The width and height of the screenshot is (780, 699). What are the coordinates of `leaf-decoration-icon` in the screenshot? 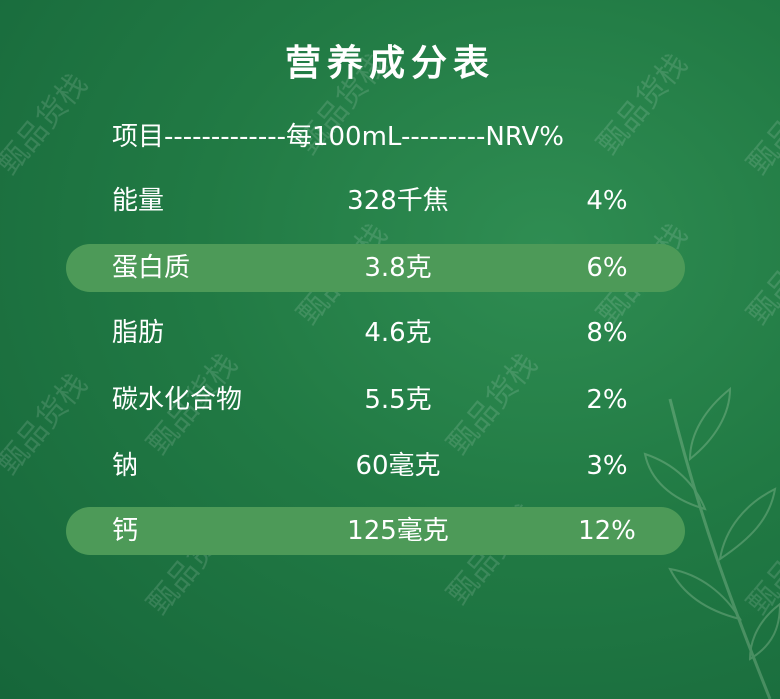 It's located at (711, 542).